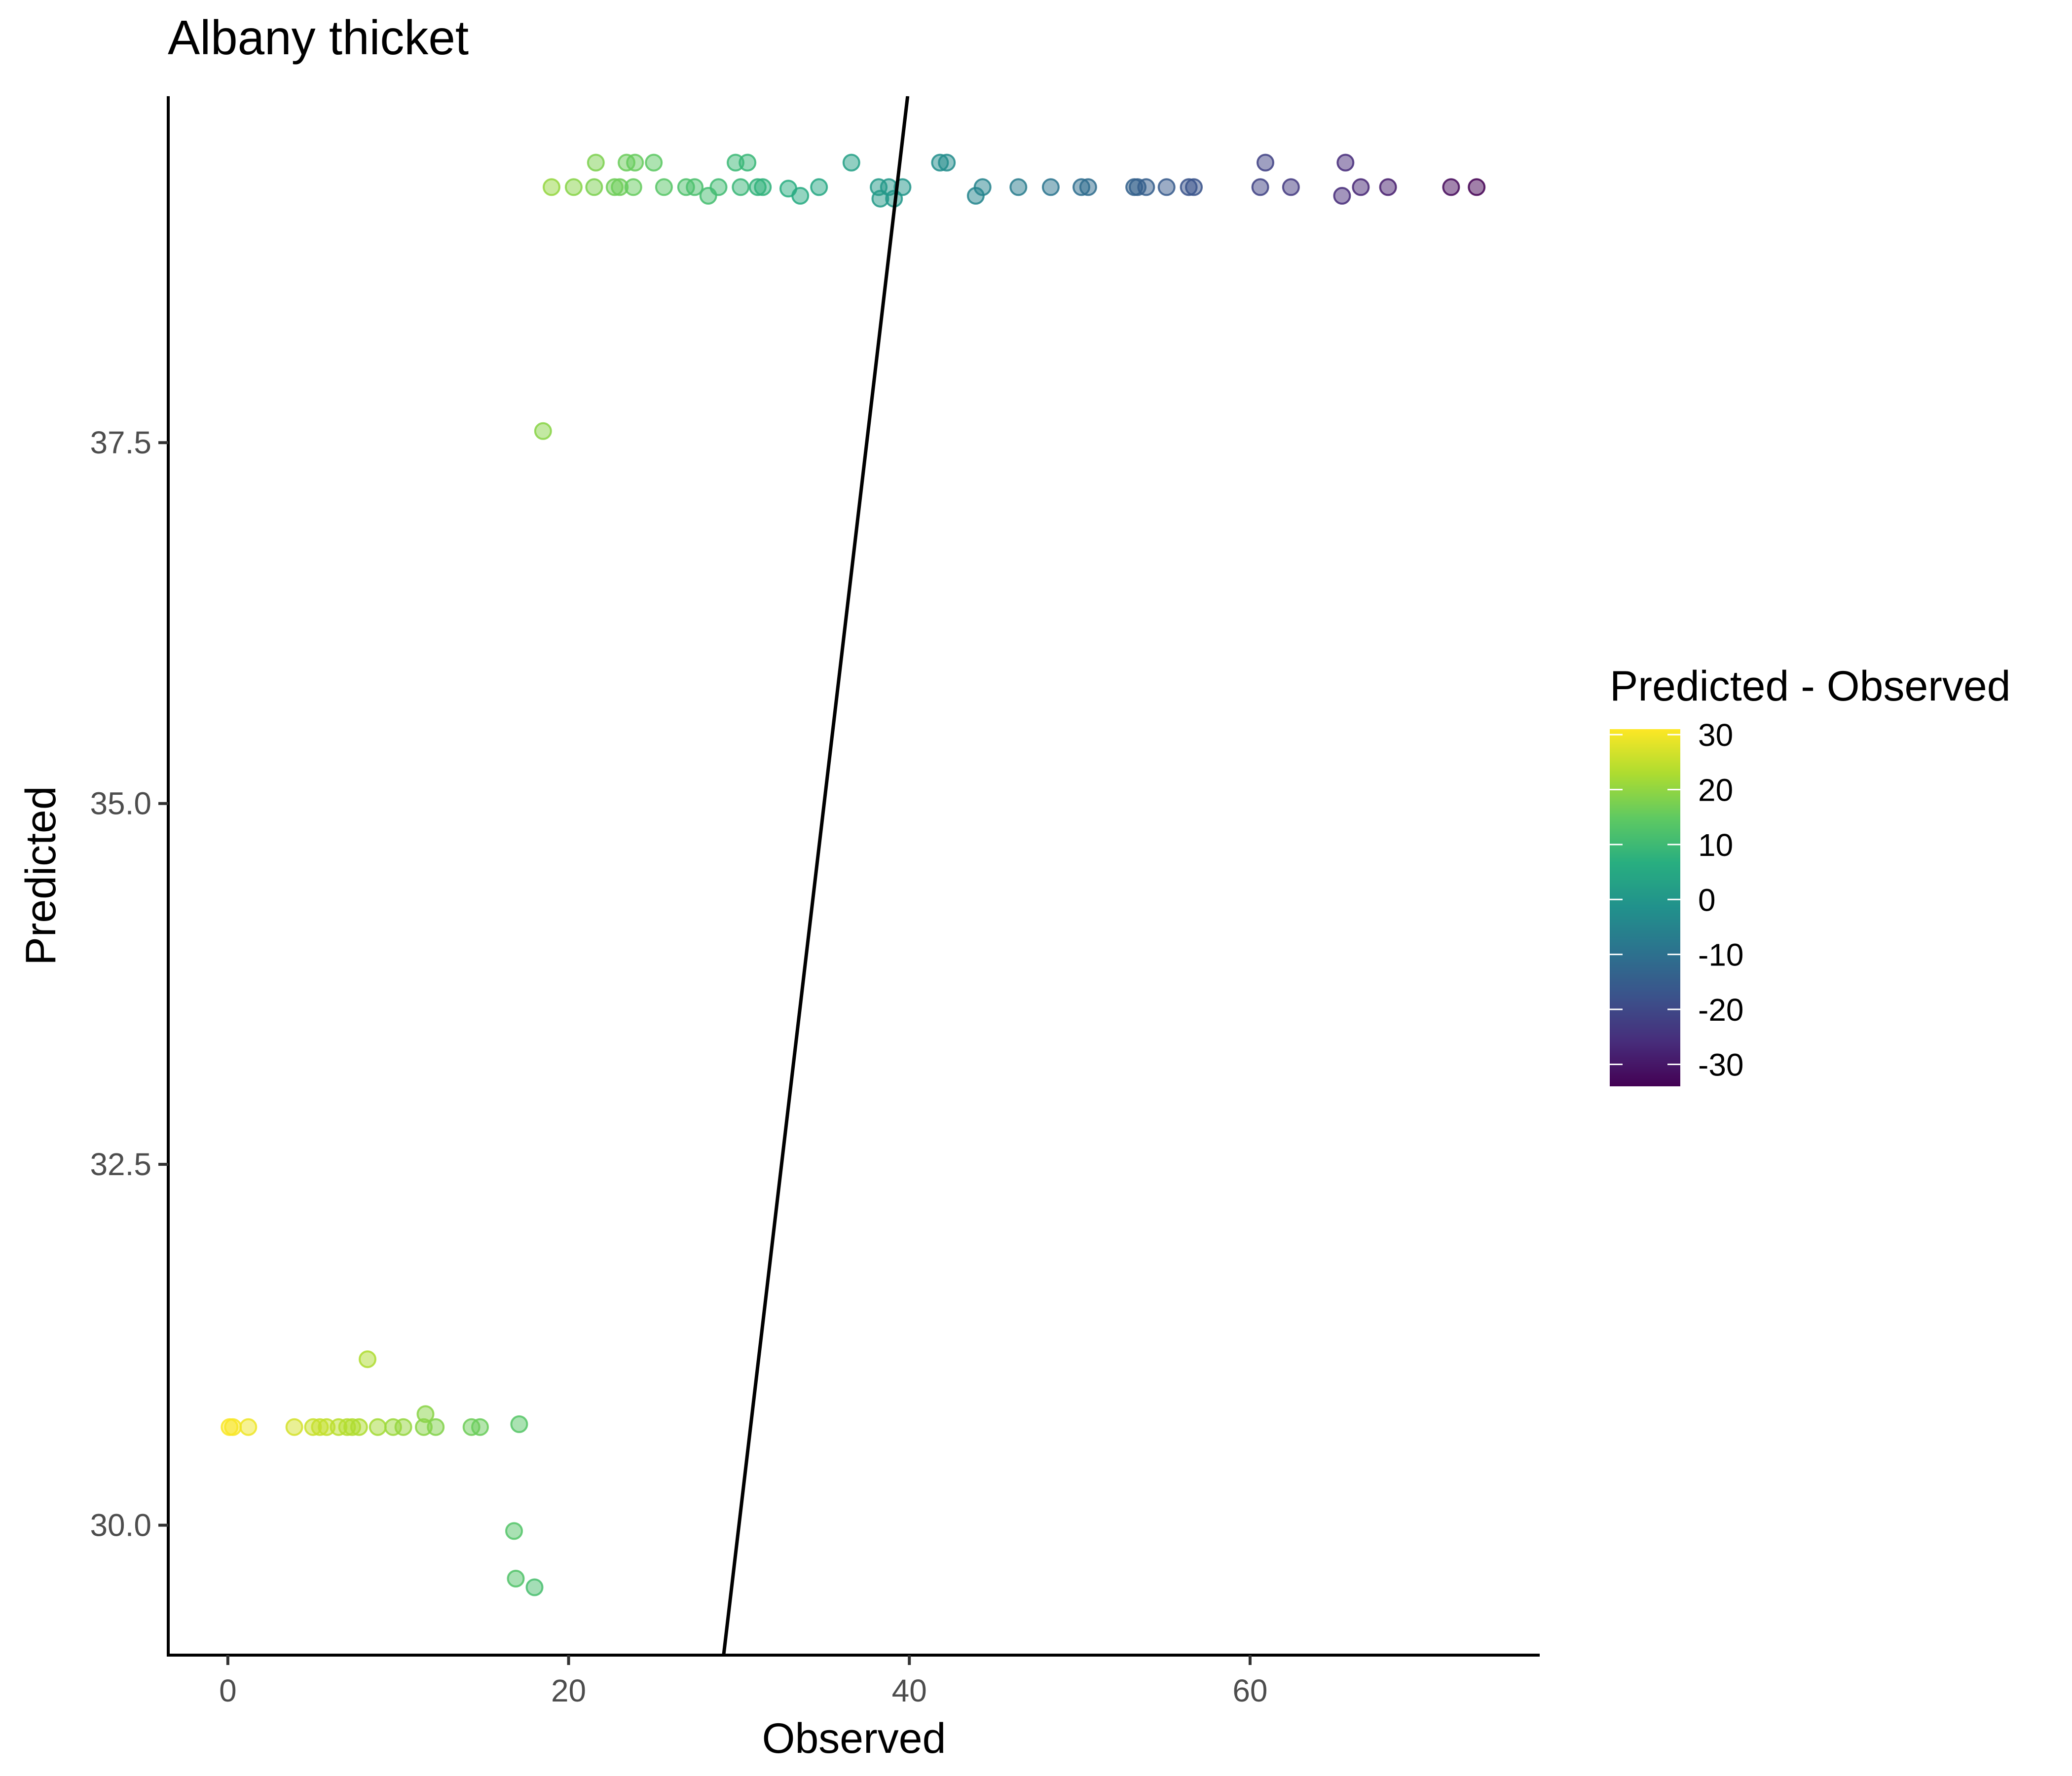  I want to click on y-tick-label: 32.5, so click(121, 1165).